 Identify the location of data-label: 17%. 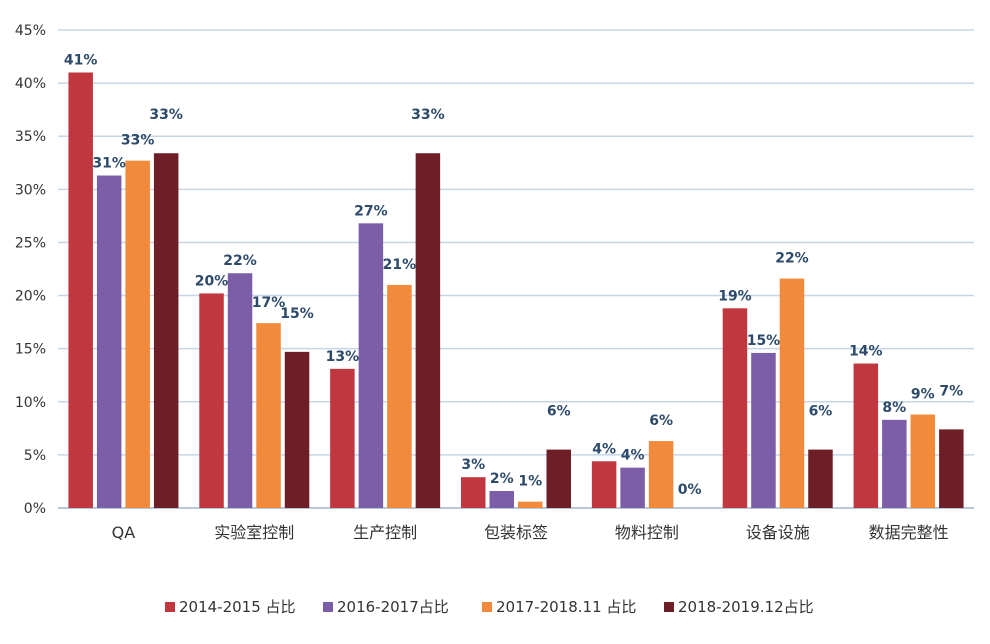
(269, 303).